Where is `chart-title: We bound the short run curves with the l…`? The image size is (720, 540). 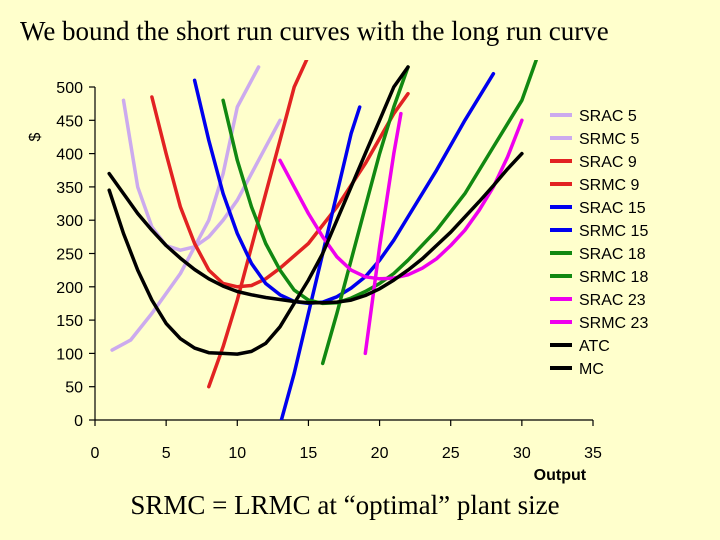 chart-title: We bound the short run curves with the l… is located at coordinates (314, 31).